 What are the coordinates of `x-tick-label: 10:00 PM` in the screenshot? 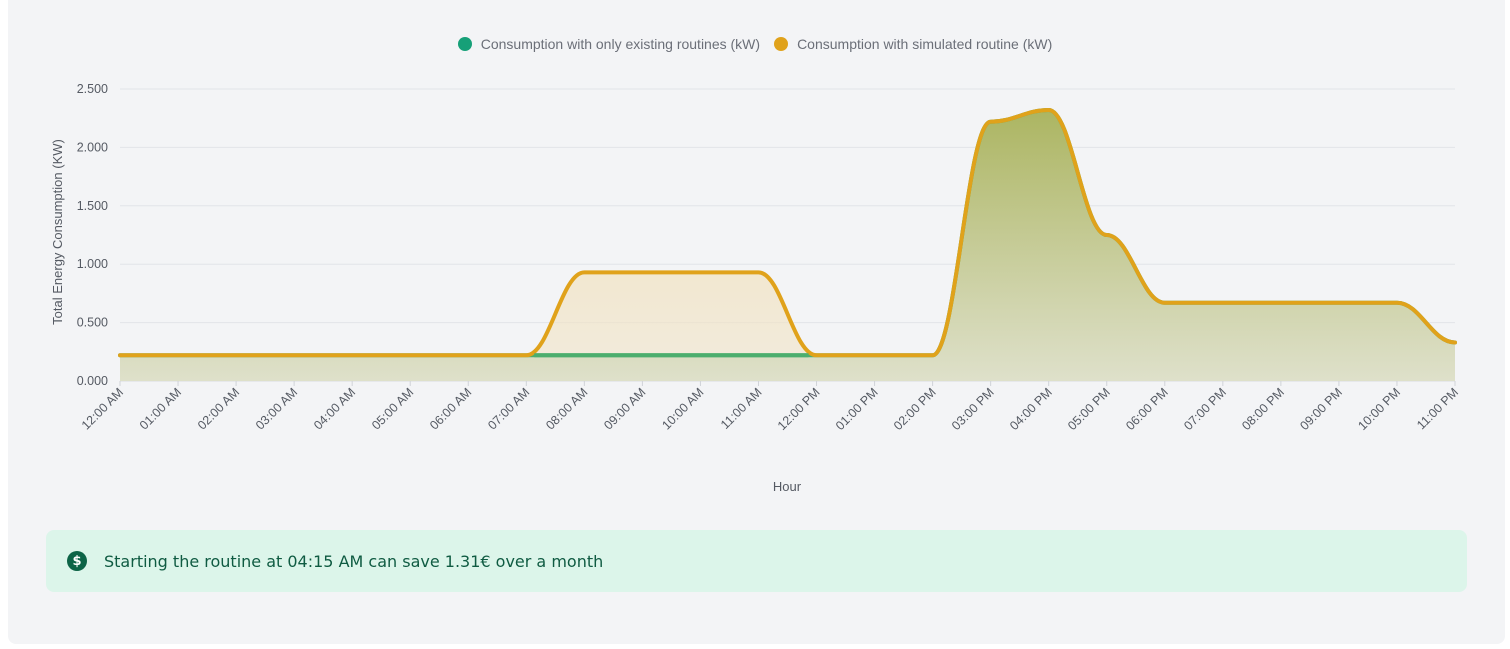 It's located at (1379, 409).